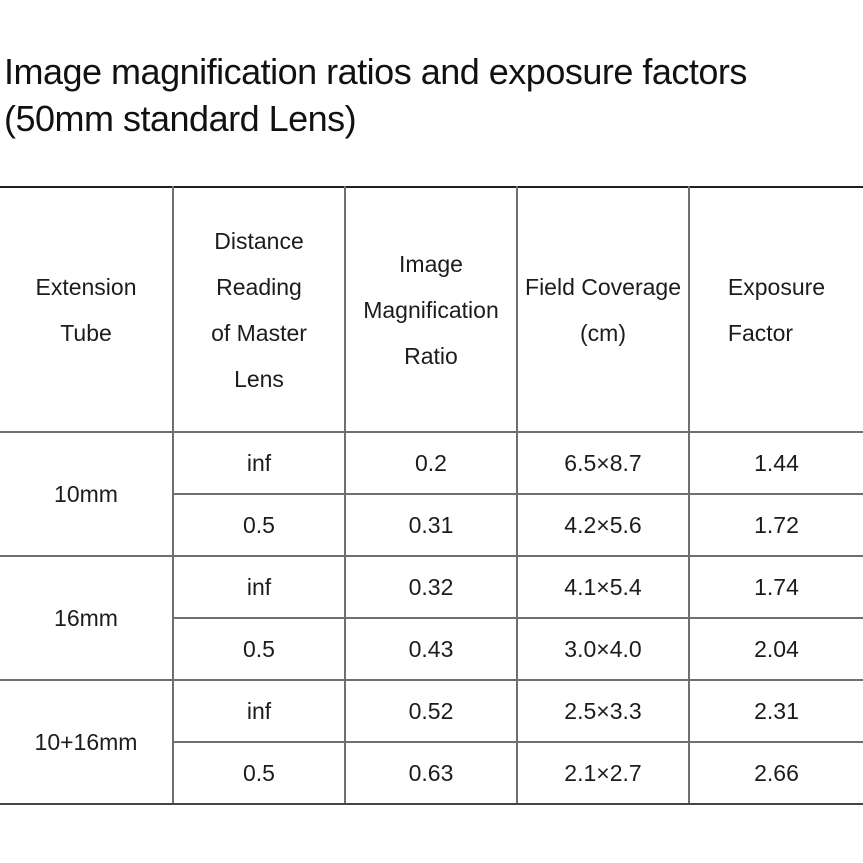  Describe the element at coordinates (259, 240) in the screenshot. I see `header-line: Distance` at that location.